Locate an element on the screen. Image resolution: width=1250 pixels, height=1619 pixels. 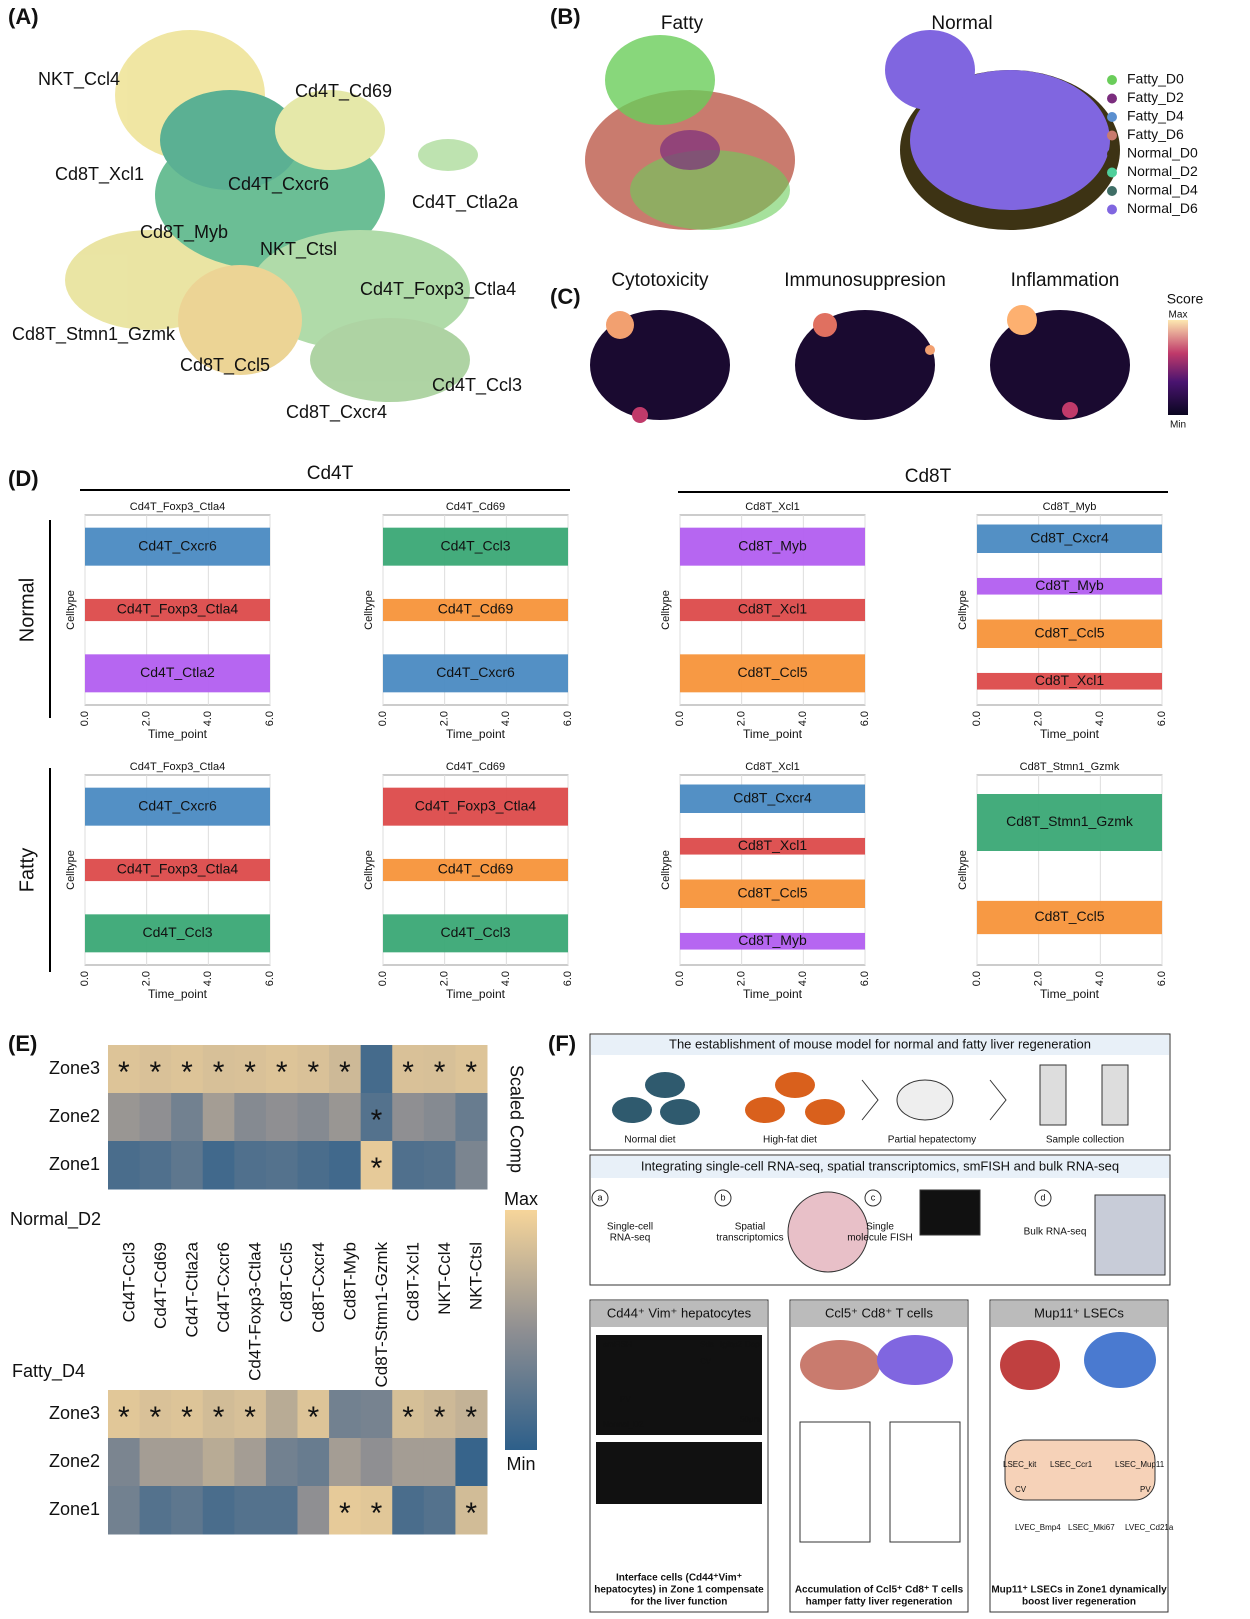
scale-min: Min is located at coordinates (520, 1464).